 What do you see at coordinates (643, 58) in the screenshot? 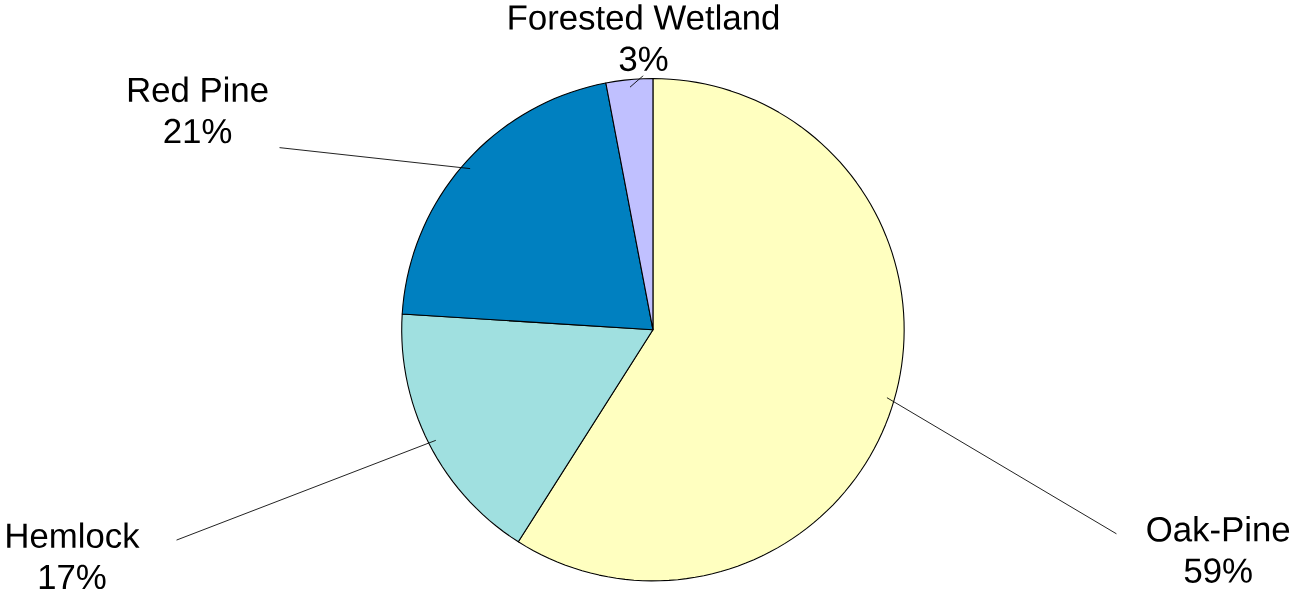
I see `data-label: 3%` at bounding box center [643, 58].